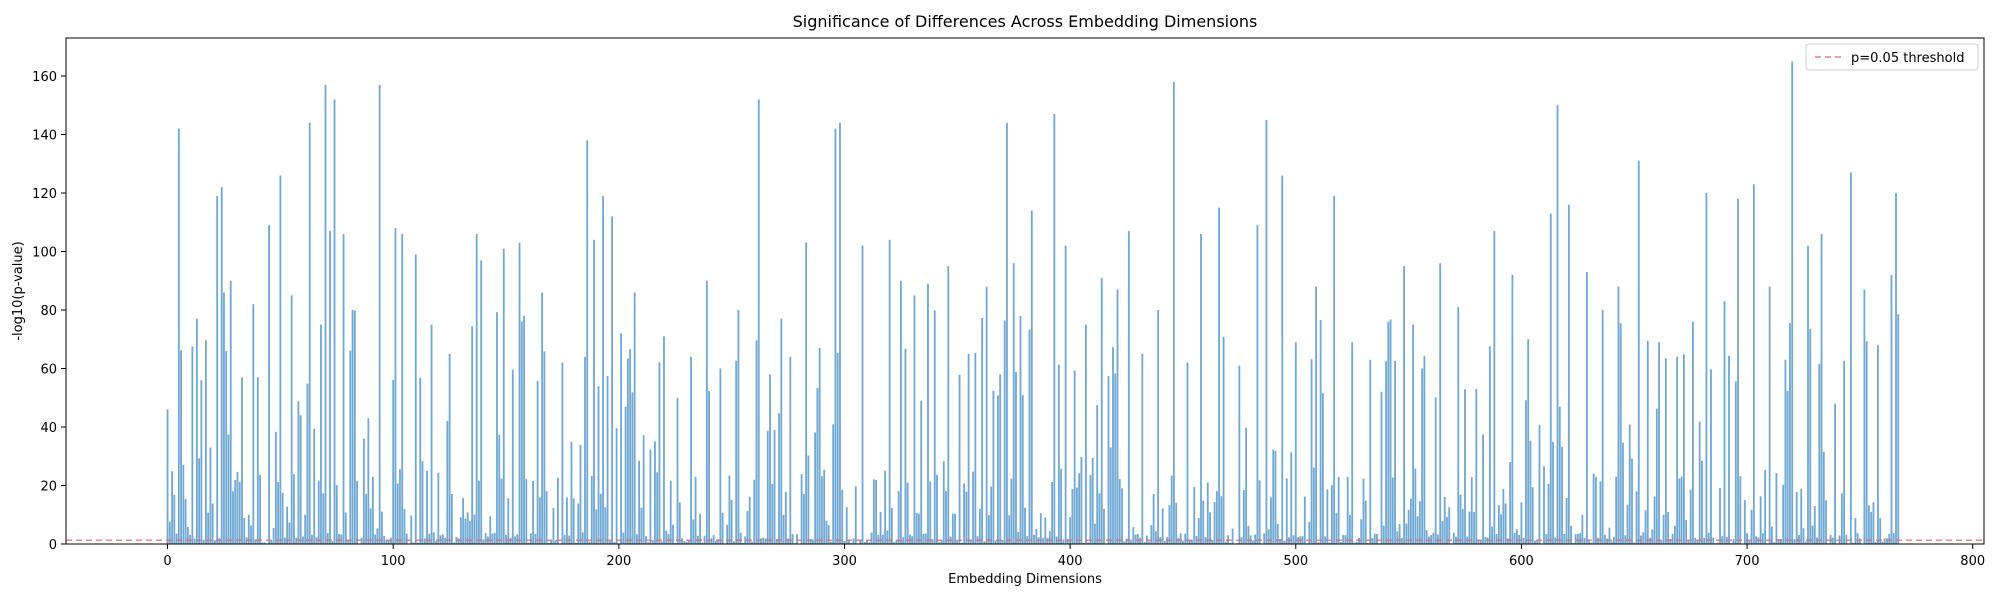 The image size is (2000, 604). What do you see at coordinates (618, 561) in the screenshot?
I see `x-tick-label: 200` at bounding box center [618, 561].